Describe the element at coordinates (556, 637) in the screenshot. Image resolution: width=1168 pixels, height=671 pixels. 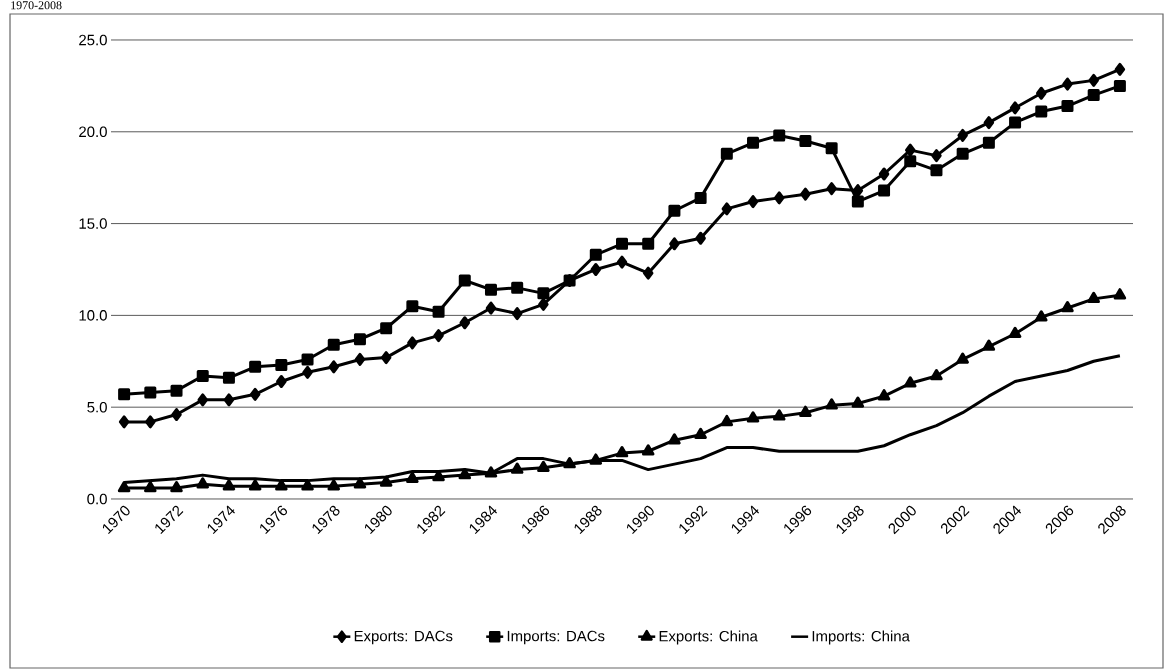
I see `legend-label: Imports: DACs` at that location.